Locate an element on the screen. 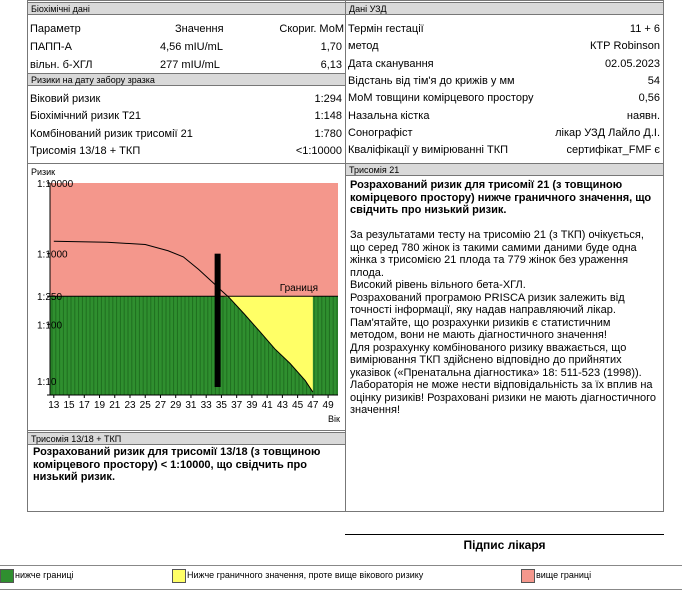  patient-marker is located at coordinates (217, 320).